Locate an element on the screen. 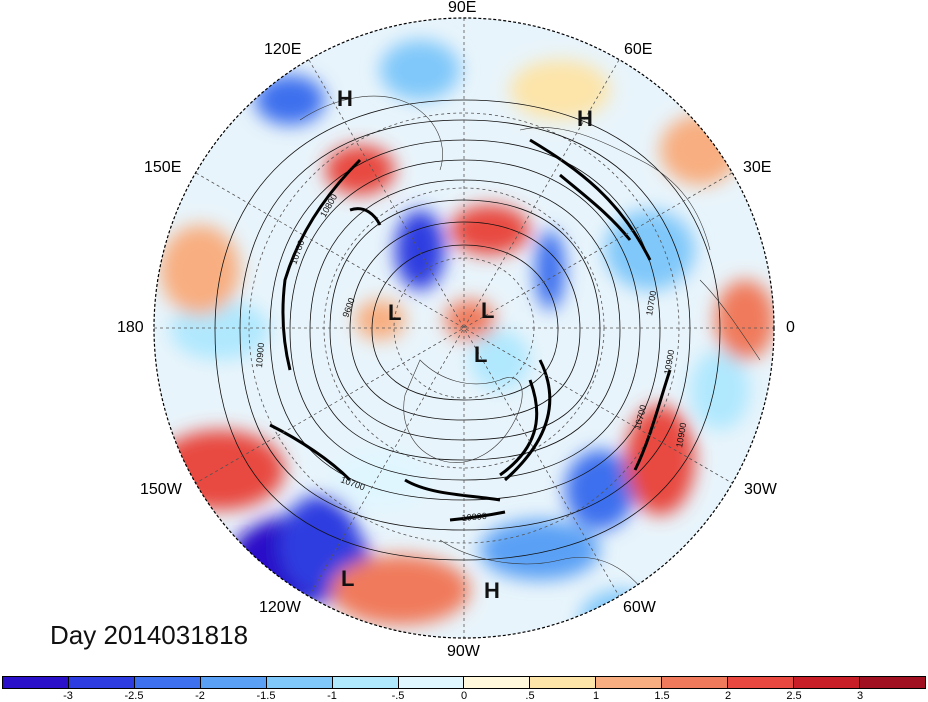 The image size is (928, 702). longitude-label-180: 180 is located at coordinates (130, 327).